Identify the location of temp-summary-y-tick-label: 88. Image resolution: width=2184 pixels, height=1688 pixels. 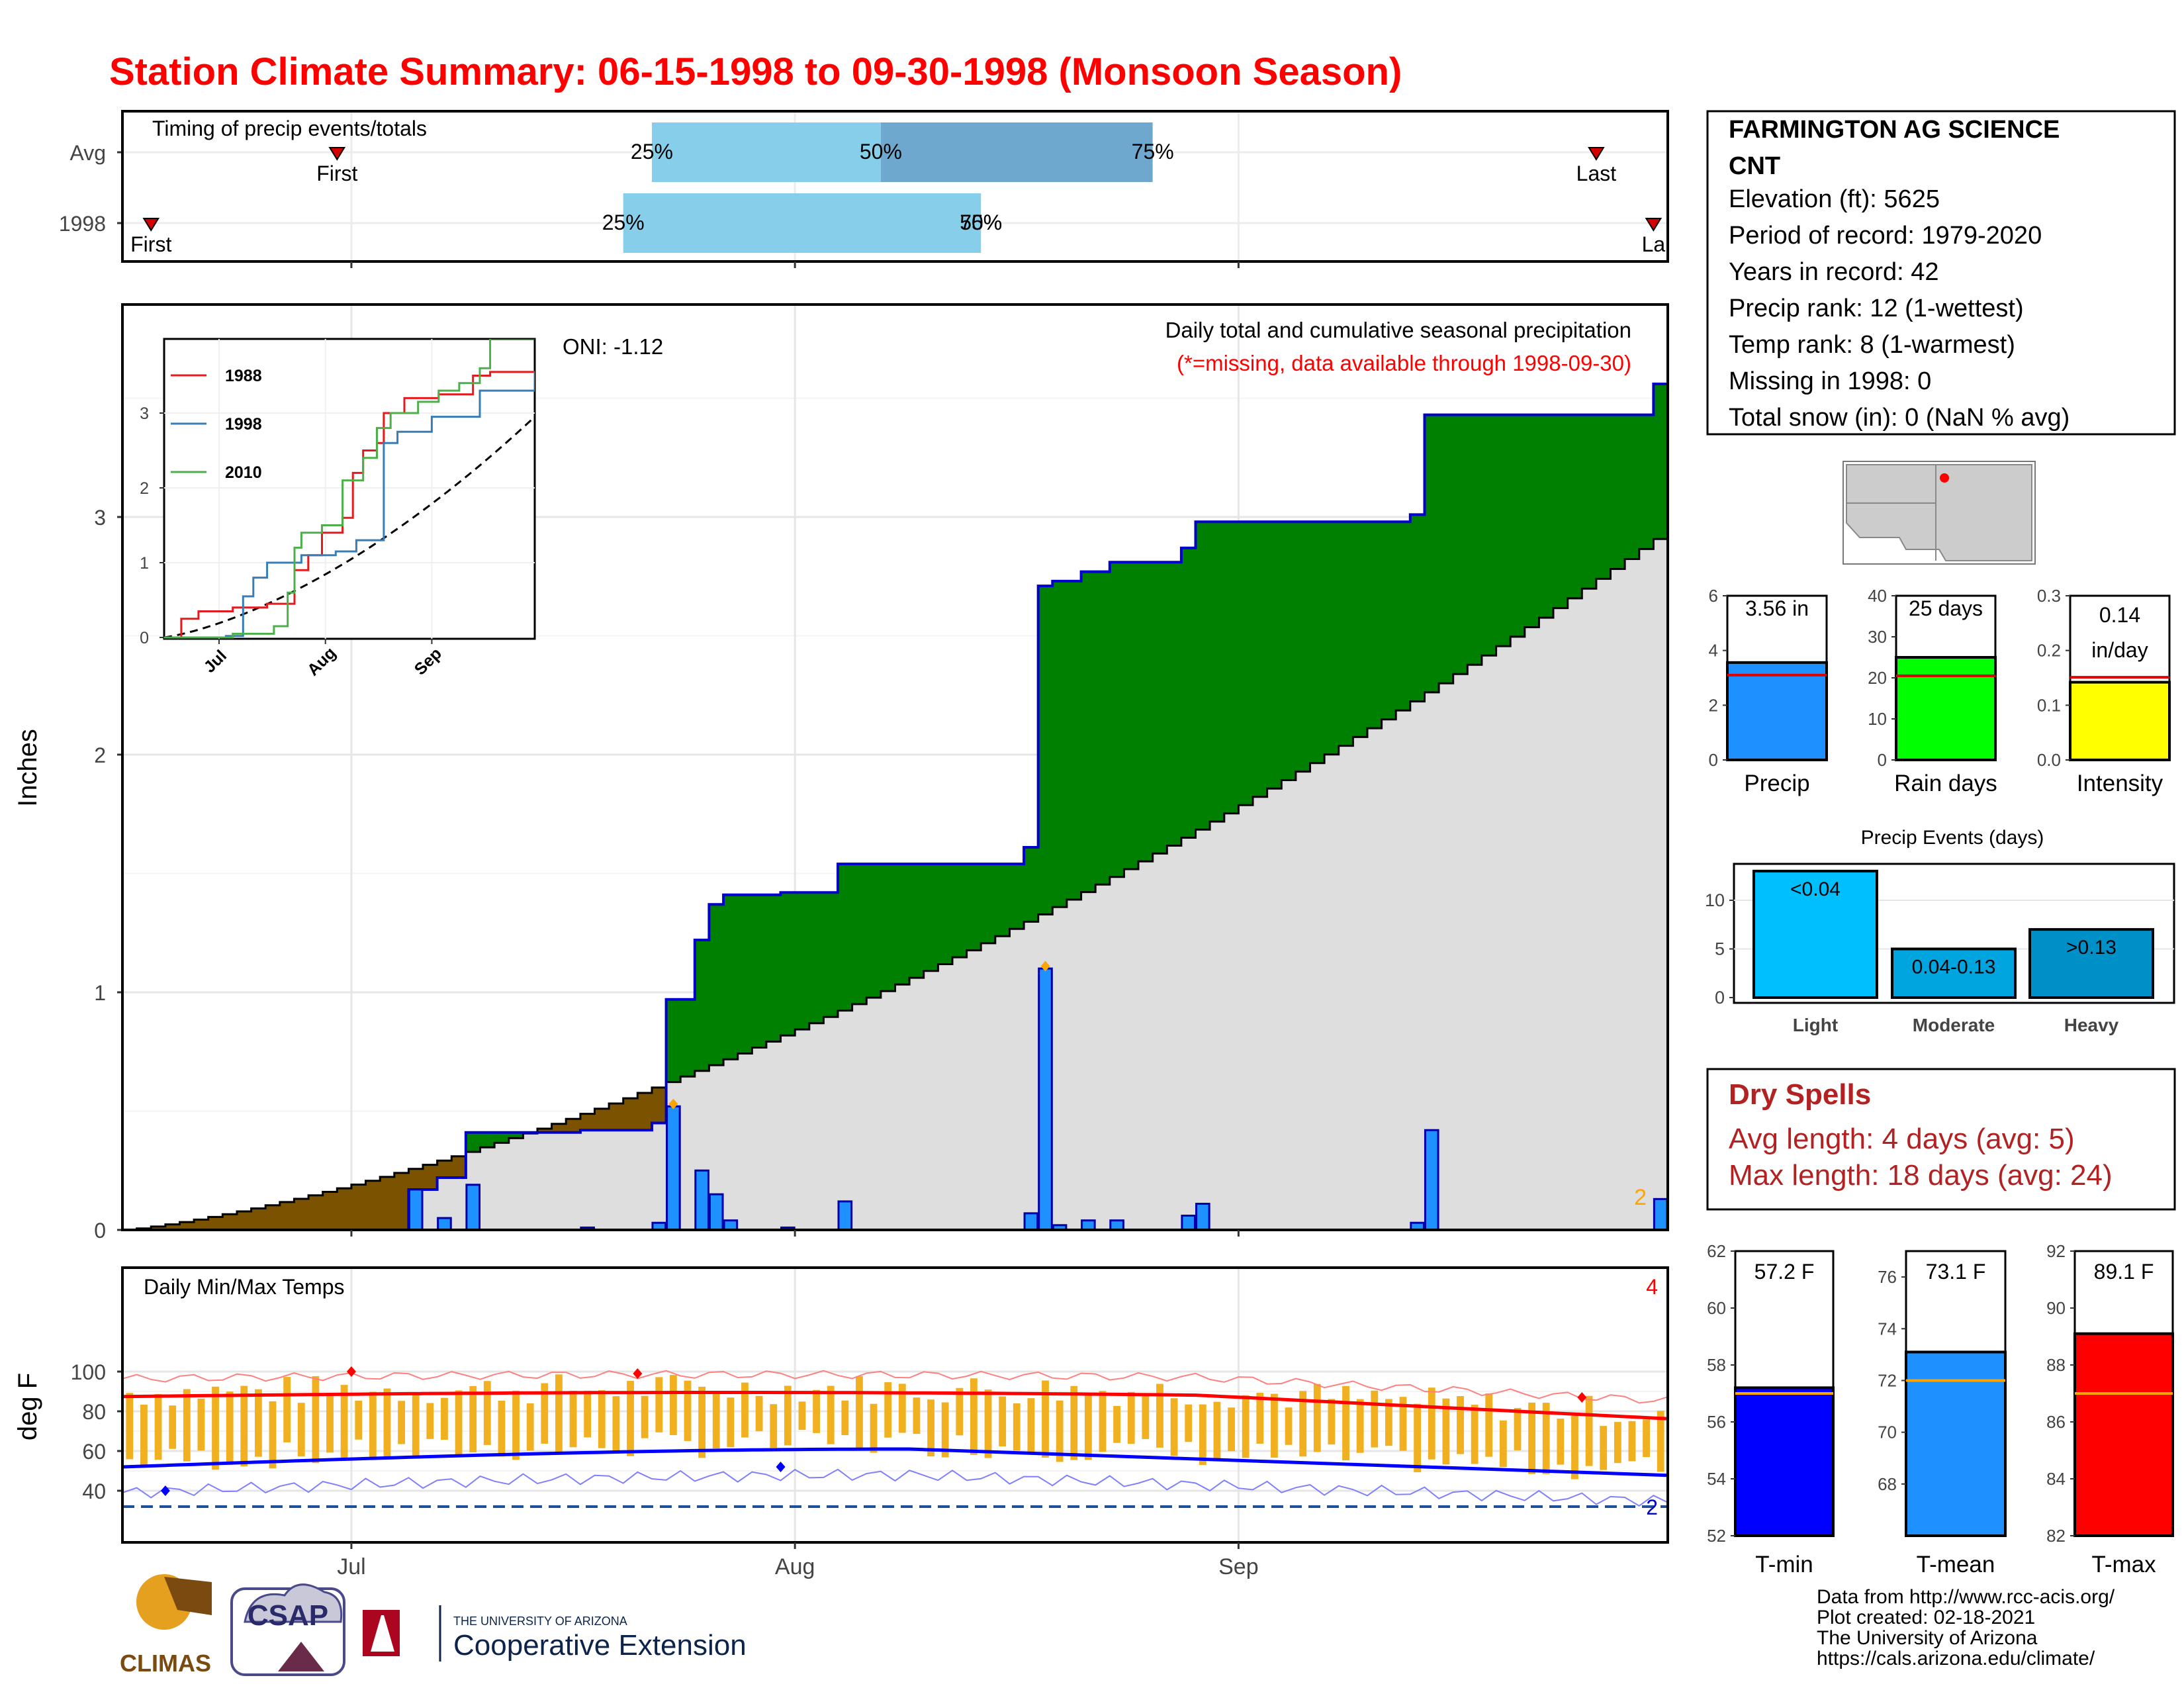
(2056, 1365).